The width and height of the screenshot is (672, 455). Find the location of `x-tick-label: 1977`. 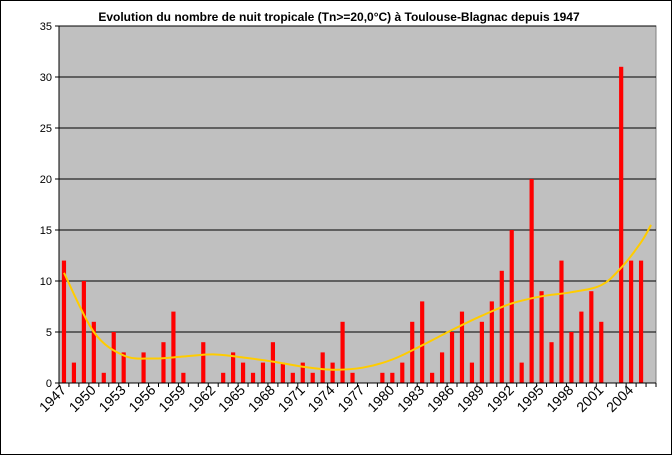

x-tick-label: 1977 is located at coordinates (350, 398).